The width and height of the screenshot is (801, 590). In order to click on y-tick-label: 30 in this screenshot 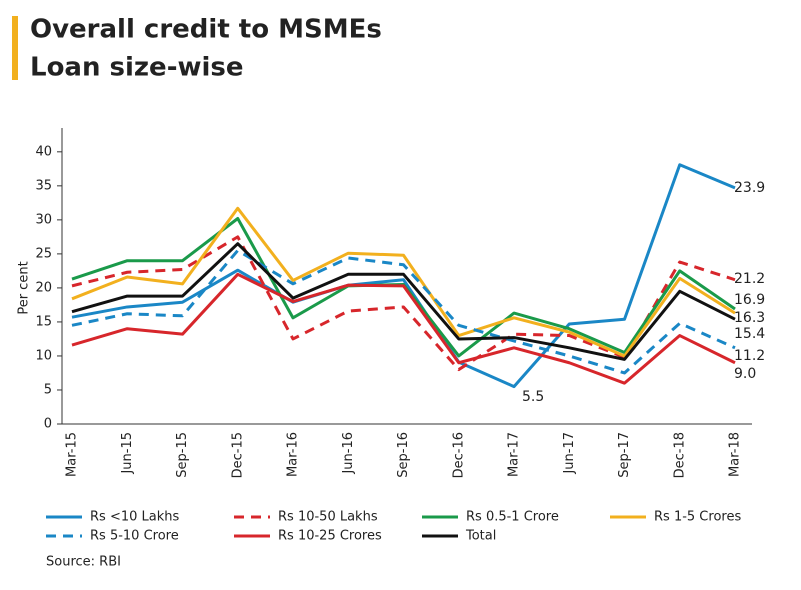, I will do `click(43, 219)`.